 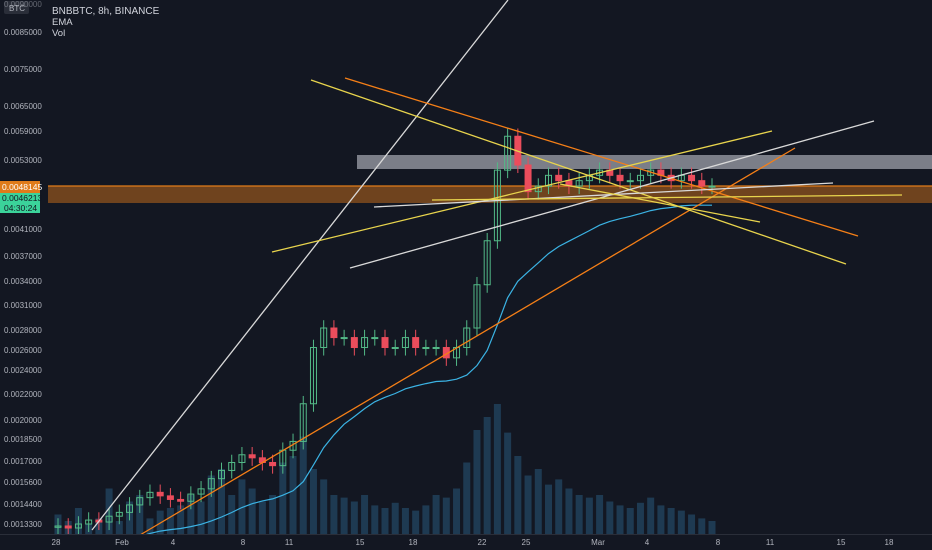 I want to click on support-band, so click(x=466, y=194).